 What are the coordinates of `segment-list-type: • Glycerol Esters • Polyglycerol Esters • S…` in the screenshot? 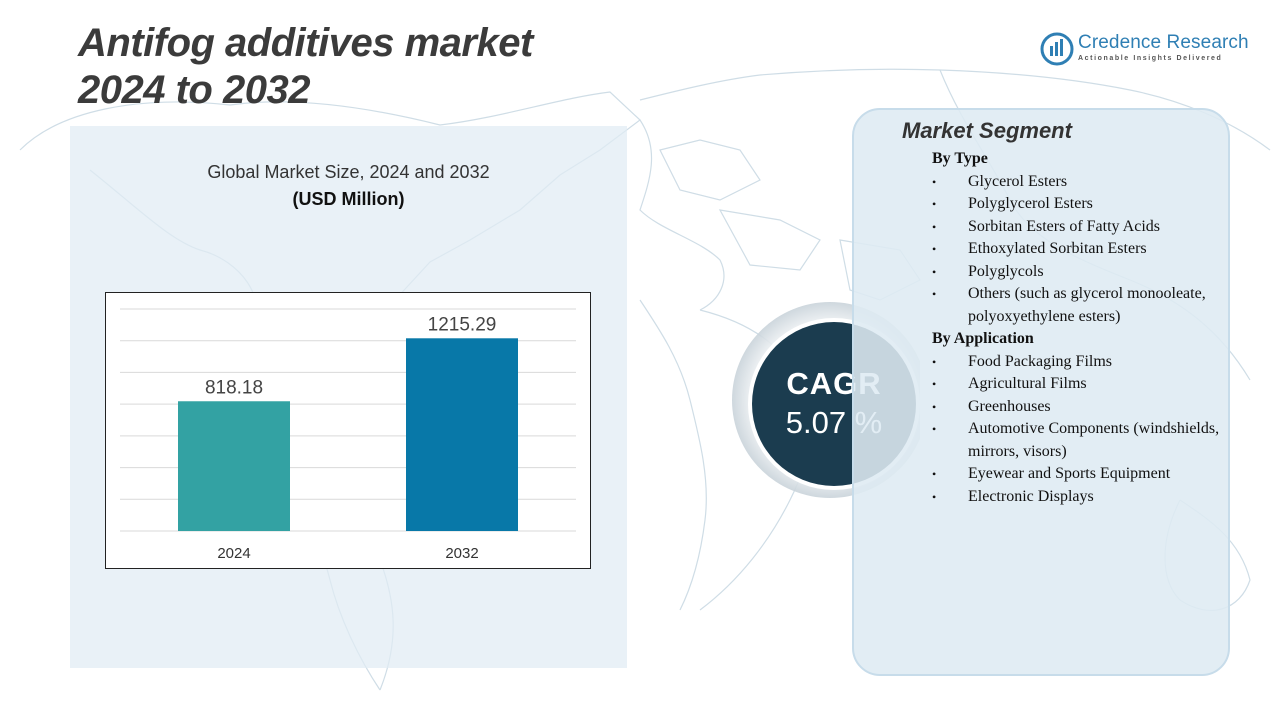 It's located at (1077, 250).